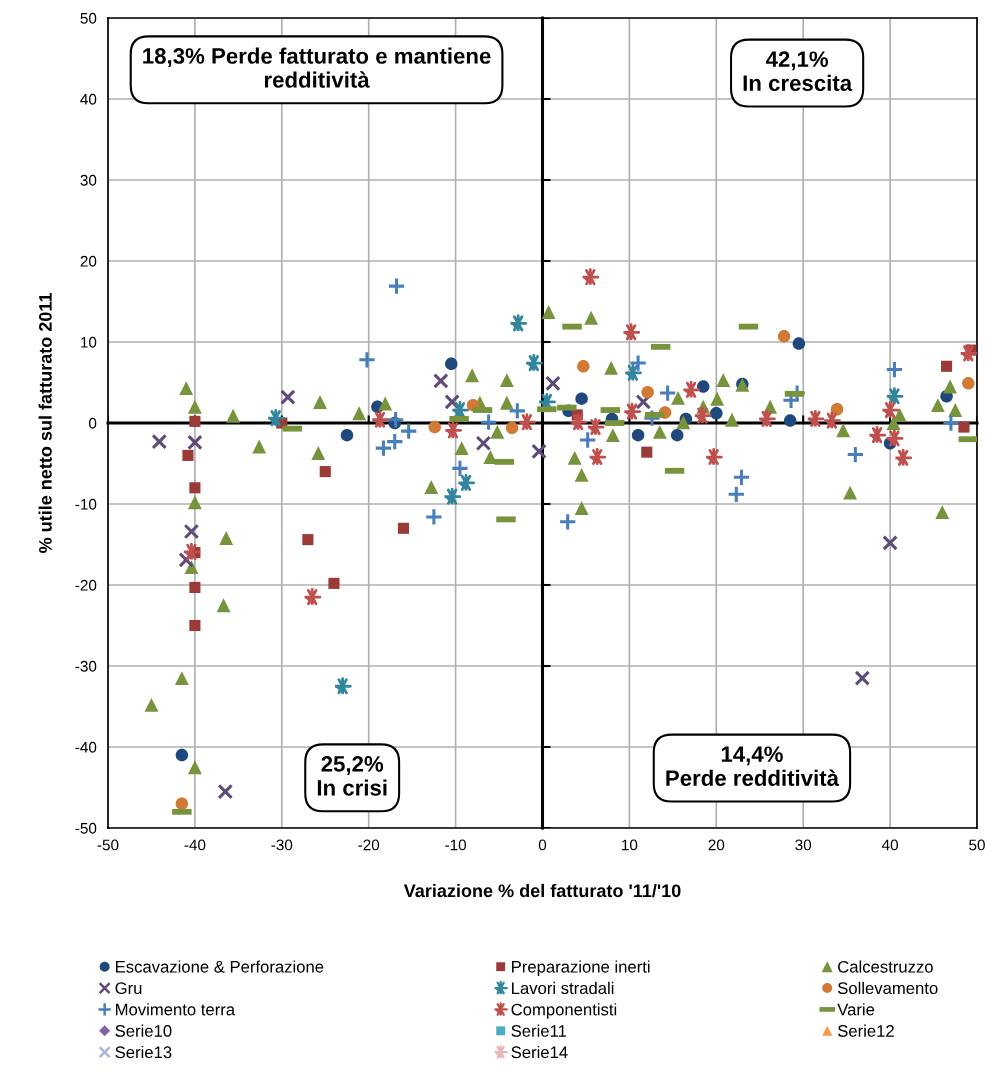 Image resolution: width=990 pixels, height=1072 pixels. I want to click on y-tick-label: -10, so click(86, 504).